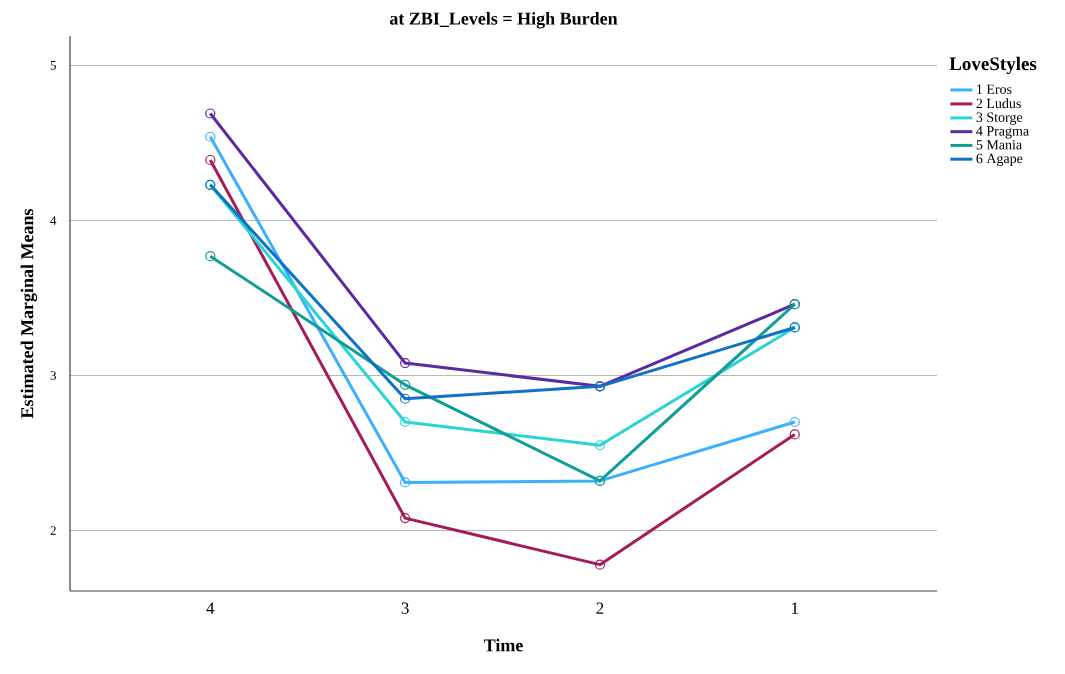  What do you see at coordinates (503, 645) in the screenshot?
I see `x-axis-title: Time` at bounding box center [503, 645].